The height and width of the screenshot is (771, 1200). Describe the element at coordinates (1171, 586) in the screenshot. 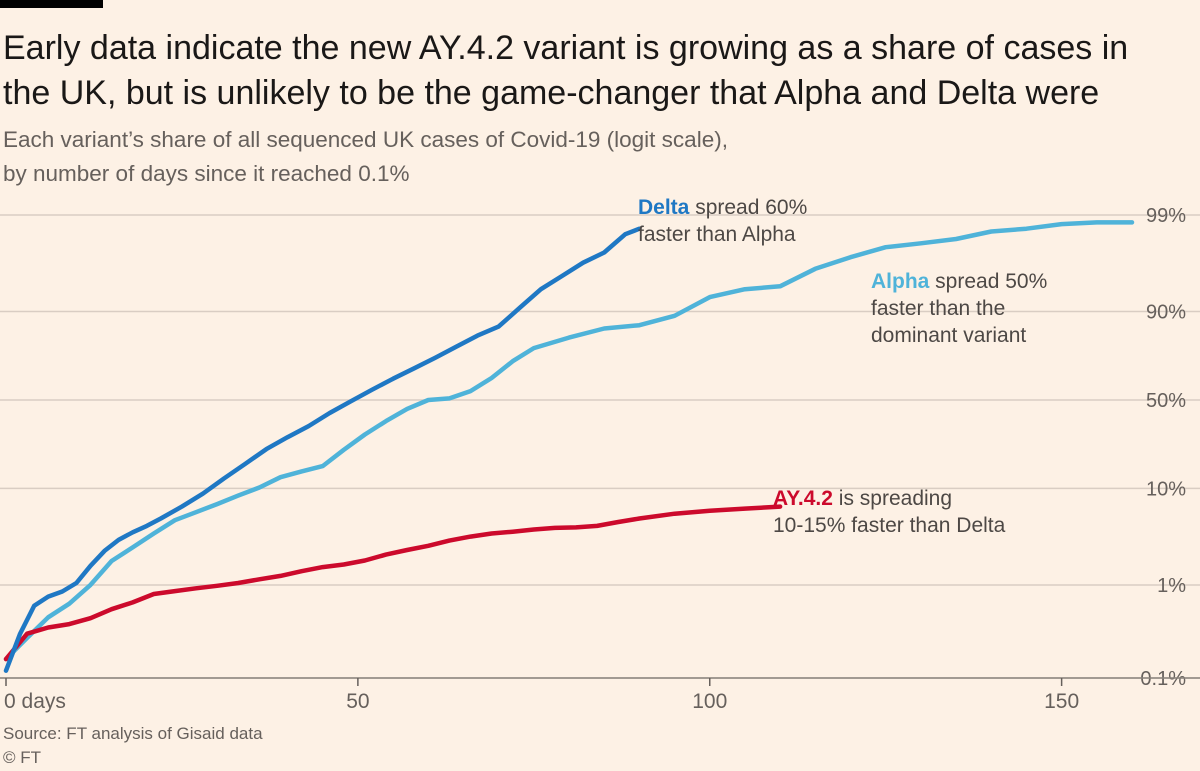

I see `y-tick-label: 1%` at that location.